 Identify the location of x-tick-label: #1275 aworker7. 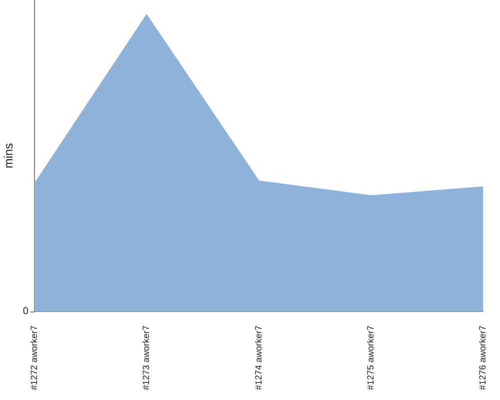
(370, 357).